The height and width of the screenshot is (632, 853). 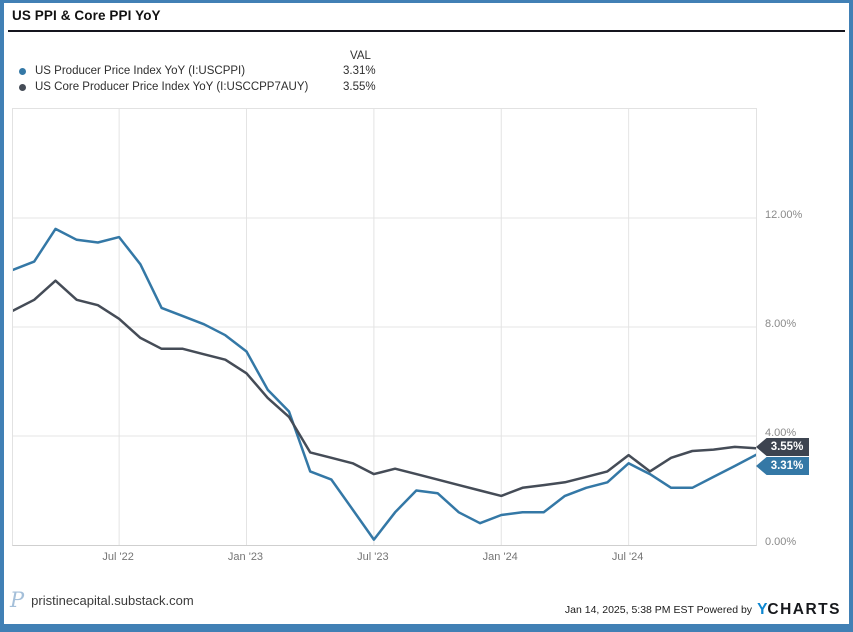 I want to click on x-axis-label: Jan '23, so click(x=245, y=557).